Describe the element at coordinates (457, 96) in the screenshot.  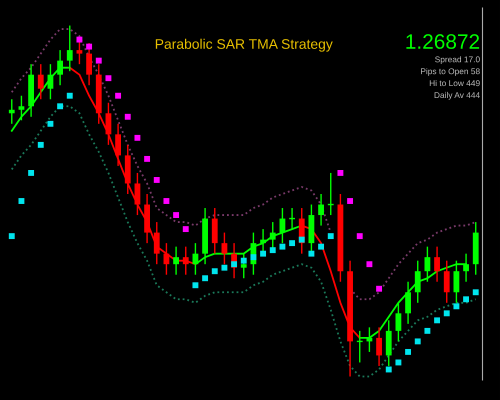
I see `annotation: Daily Av 444` at that location.